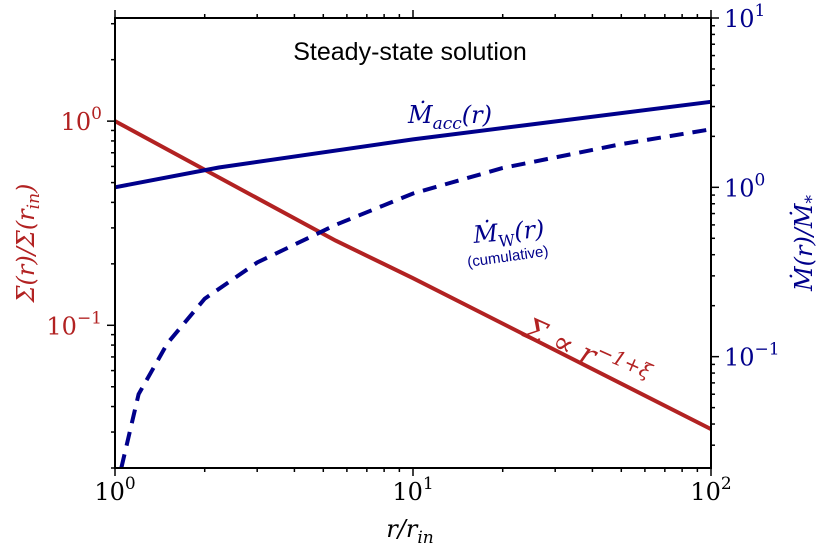 The image size is (831, 549). What do you see at coordinates (81, 120) in the screenshot?
I see `y-left-tick-label: 10⁰` at bounding box center [81, 120].